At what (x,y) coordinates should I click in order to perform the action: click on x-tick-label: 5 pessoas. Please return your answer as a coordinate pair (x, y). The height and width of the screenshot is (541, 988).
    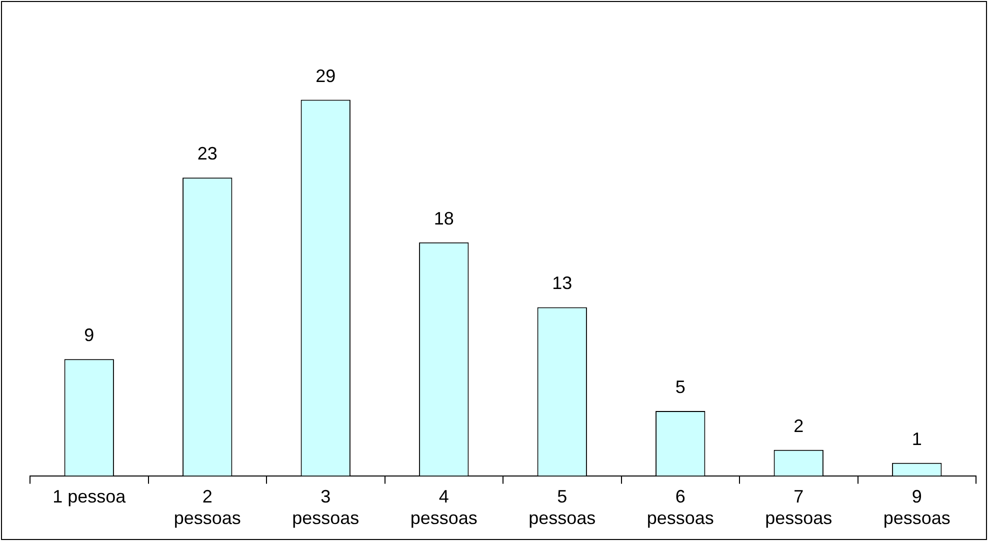
    Looking at the image, I should click on (562, 507).